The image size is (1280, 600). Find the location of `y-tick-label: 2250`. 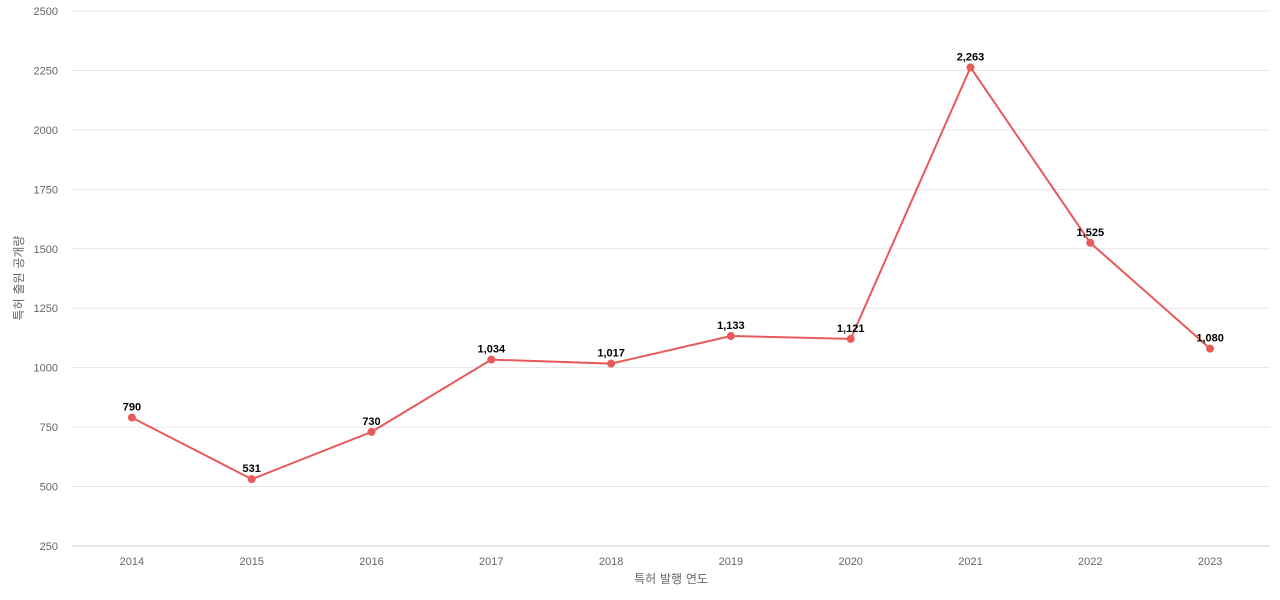

y-tick-label: 2250 is located at coordinates (46, 71).